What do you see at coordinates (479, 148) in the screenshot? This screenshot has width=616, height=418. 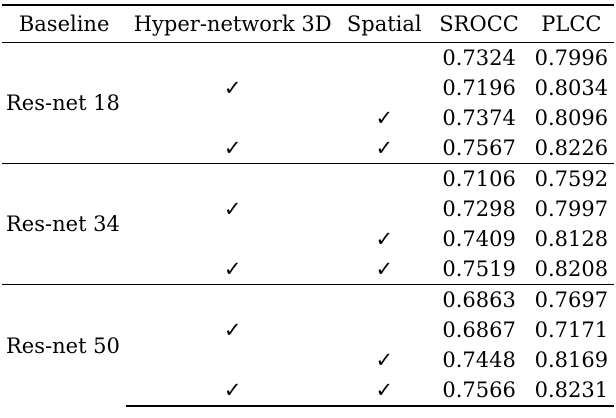 I see `srocc-cell: 0.7567` at bounding box center [479, 148].